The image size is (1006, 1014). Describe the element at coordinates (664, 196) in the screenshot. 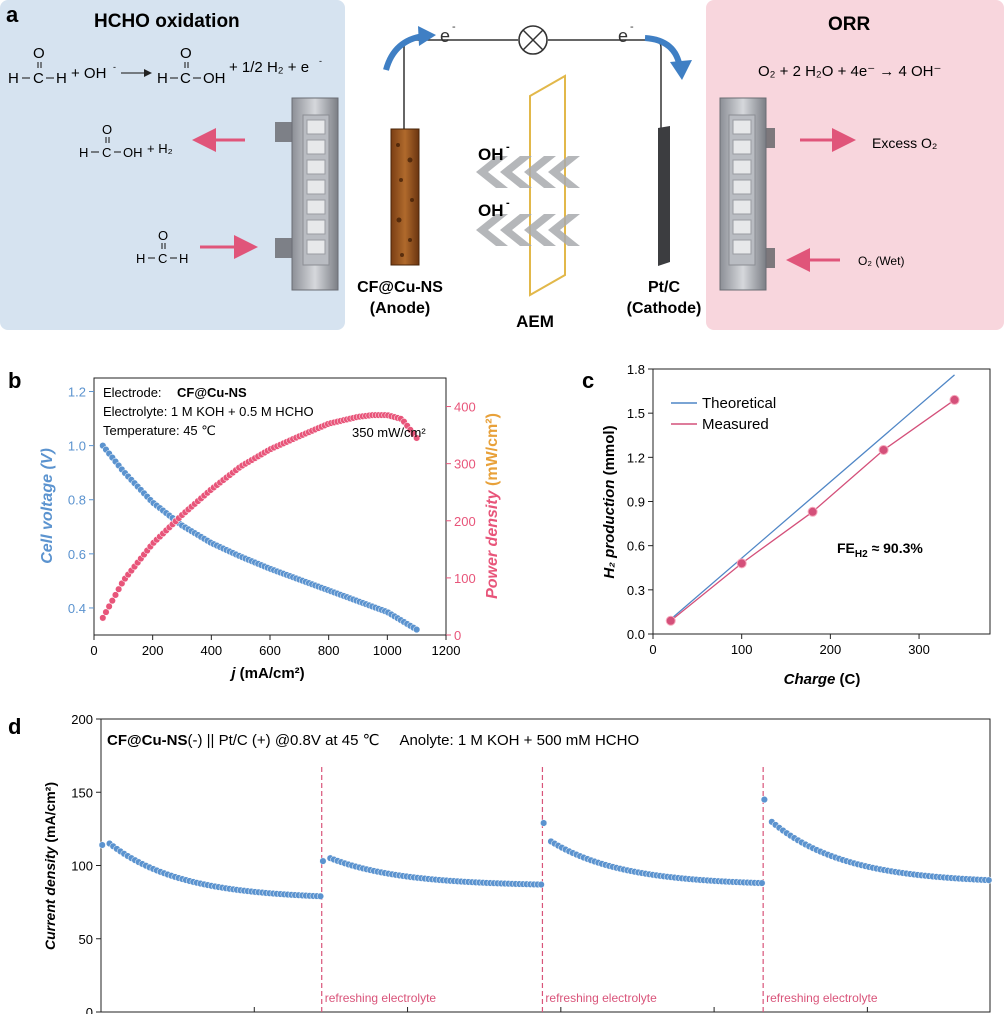

I see `cathode-electrode` at that location.